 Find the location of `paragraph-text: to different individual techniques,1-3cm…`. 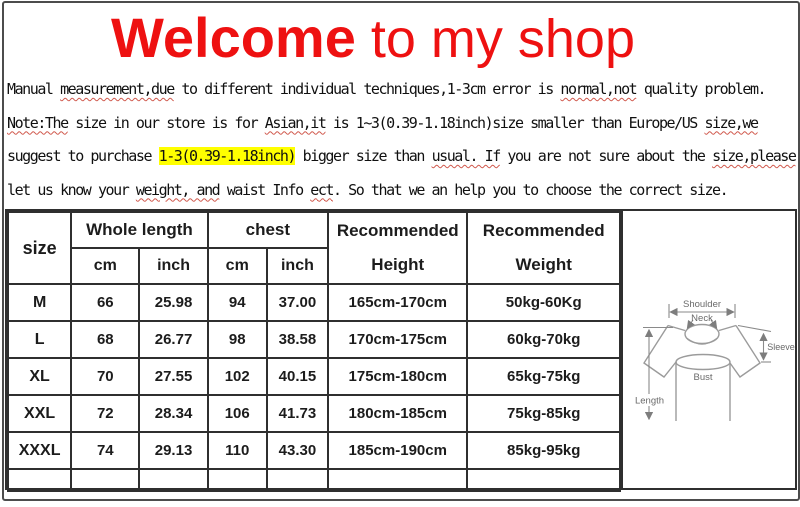

paragraph-text: to different individual techniques,1-3cm… is located at coordinates (367, 89).